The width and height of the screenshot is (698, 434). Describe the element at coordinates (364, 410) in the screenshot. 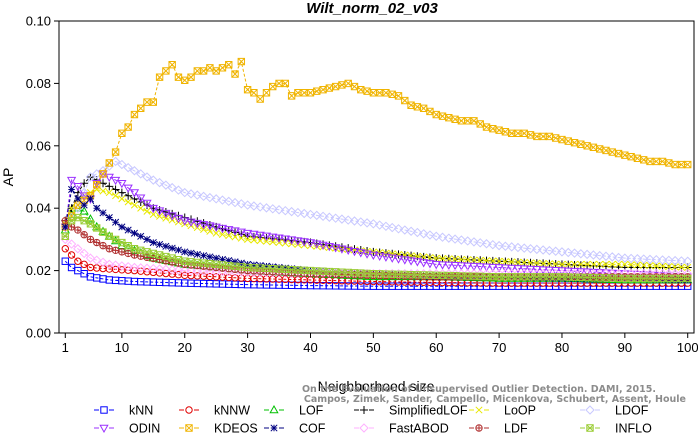

I see `legend-marker-simplifiedlof` at that location.